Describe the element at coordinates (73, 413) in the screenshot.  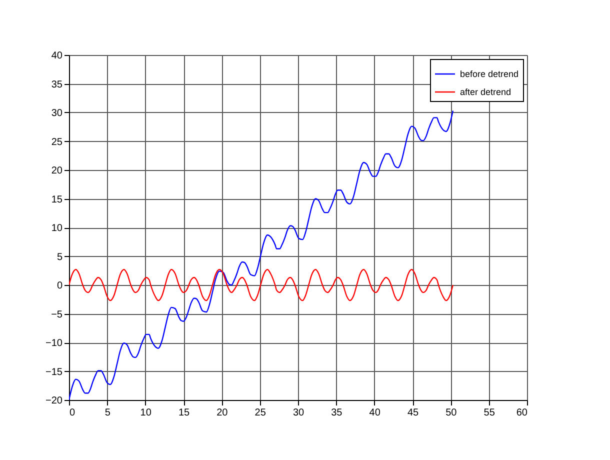
I see `x-tick-label: 0` at that location.